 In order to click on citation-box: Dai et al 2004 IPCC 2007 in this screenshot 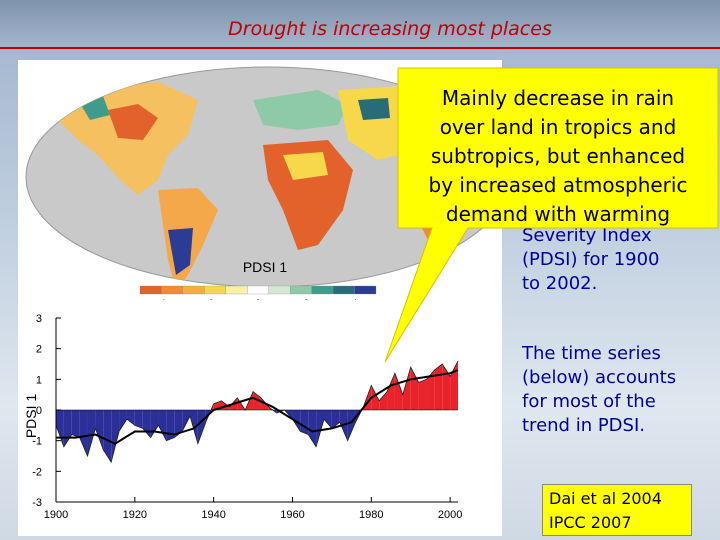, I will do `click(617, 510)`.